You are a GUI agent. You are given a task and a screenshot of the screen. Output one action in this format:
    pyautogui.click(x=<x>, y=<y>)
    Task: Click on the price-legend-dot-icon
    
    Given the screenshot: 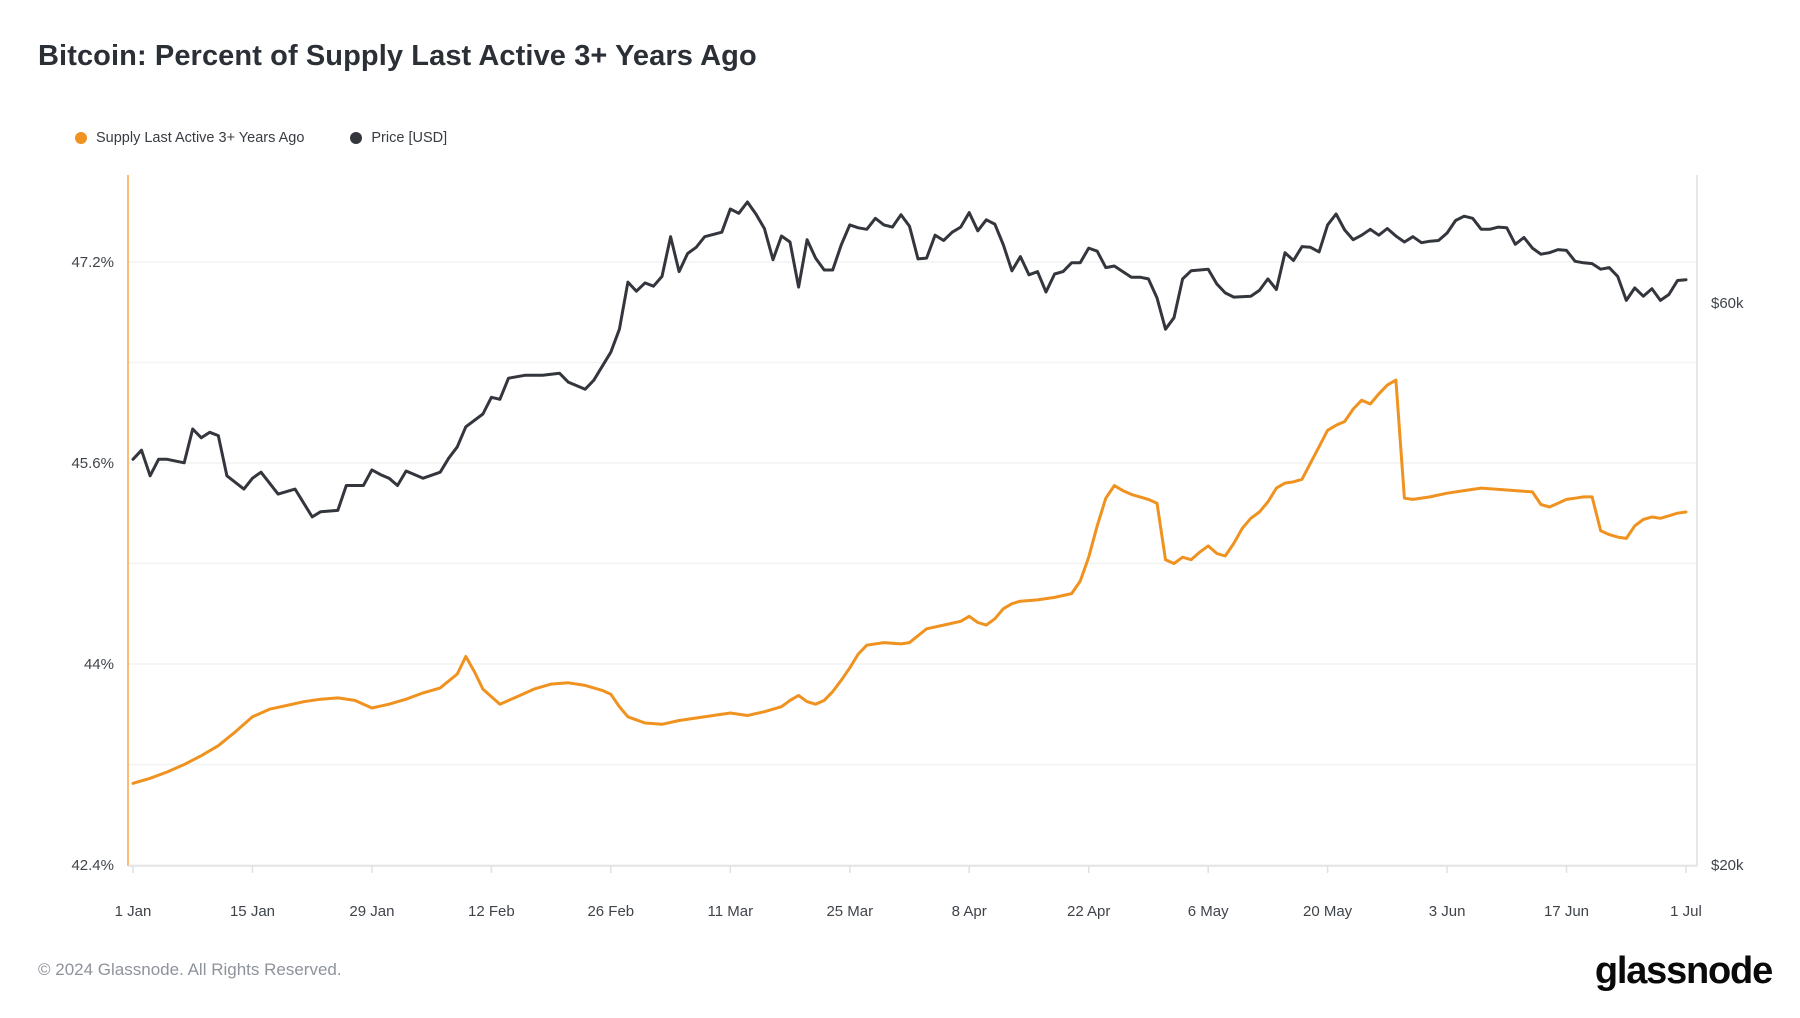 What is the action you would take?
    pyautogui.click(x=356, y=138)
    